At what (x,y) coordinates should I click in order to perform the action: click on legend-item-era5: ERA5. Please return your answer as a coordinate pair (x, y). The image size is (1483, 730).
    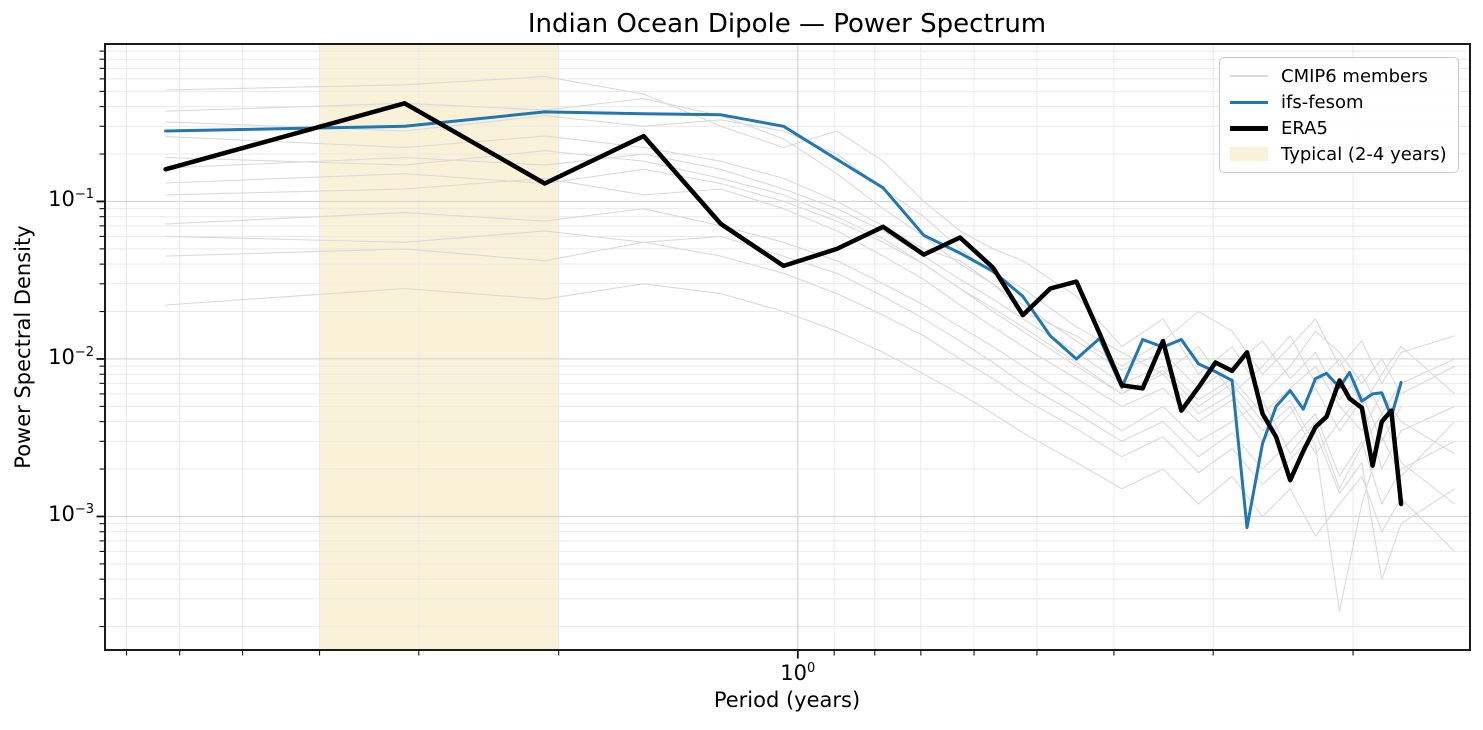
    Looking at the image, I should click on (1341, 128).